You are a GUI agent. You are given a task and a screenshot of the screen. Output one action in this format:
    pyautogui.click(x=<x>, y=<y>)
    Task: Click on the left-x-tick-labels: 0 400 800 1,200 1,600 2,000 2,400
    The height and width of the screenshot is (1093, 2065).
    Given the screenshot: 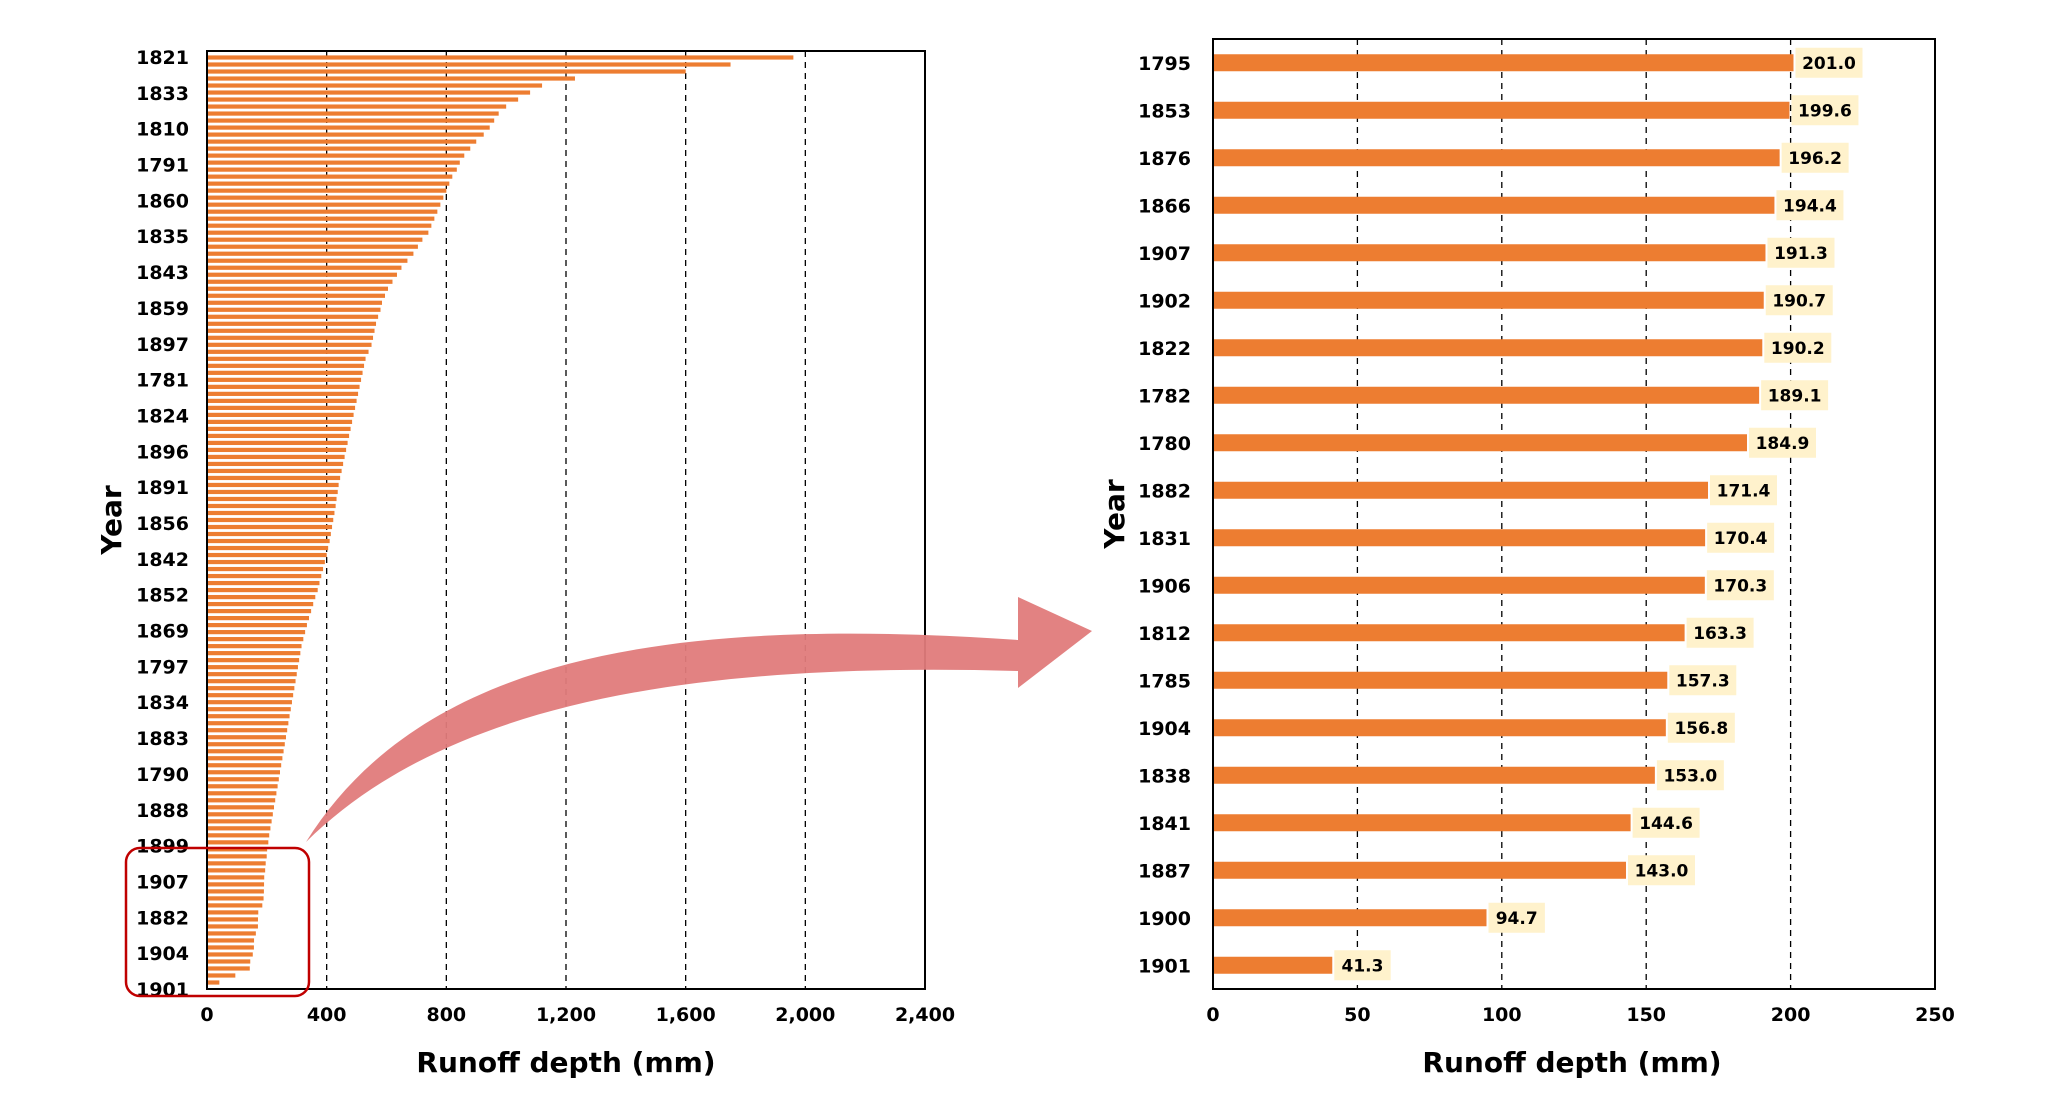 What is the action you would take?
    pyautogui.click(x=577, y=1015)
    